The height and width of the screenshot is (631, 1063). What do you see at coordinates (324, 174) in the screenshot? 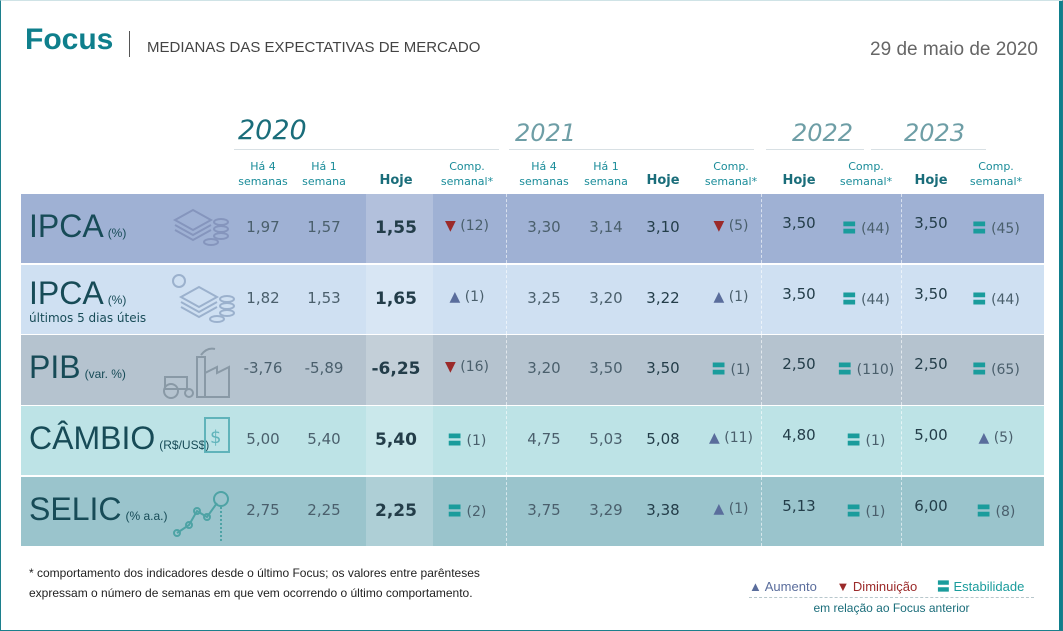
I see `header-1-week-2020: Há 1 semana` at bounding box center [324, 174].